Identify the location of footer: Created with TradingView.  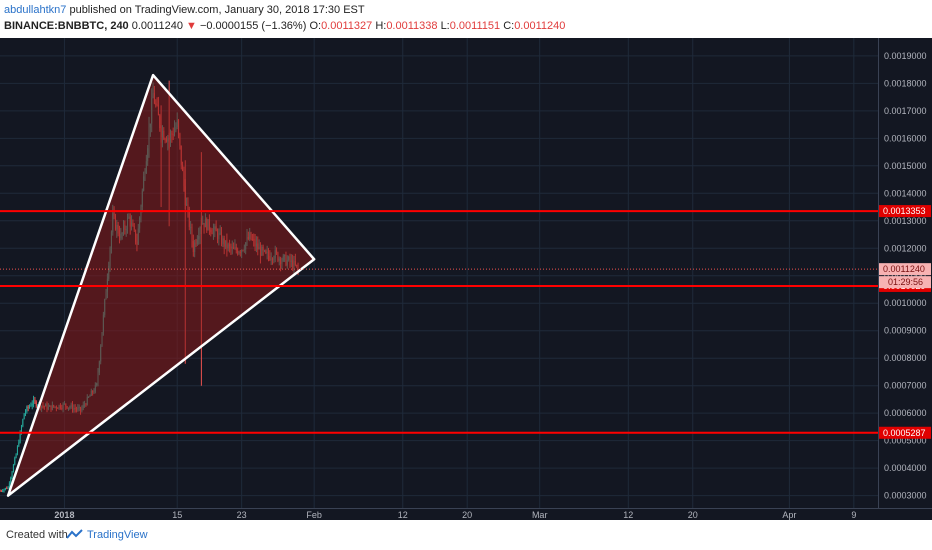
(466, 535).